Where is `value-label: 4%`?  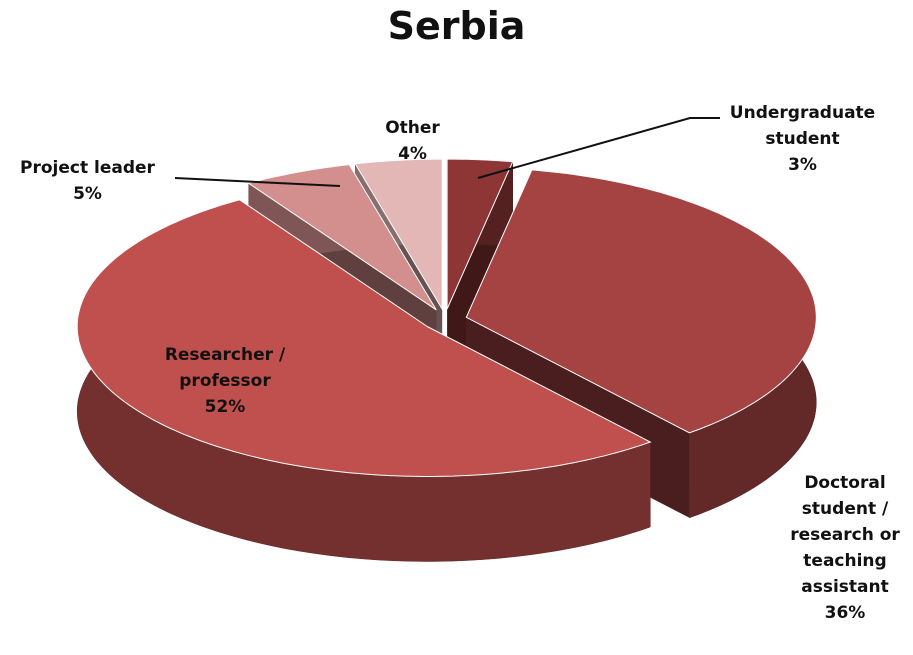 value-label: 4% is located at coordinates (412, 154).